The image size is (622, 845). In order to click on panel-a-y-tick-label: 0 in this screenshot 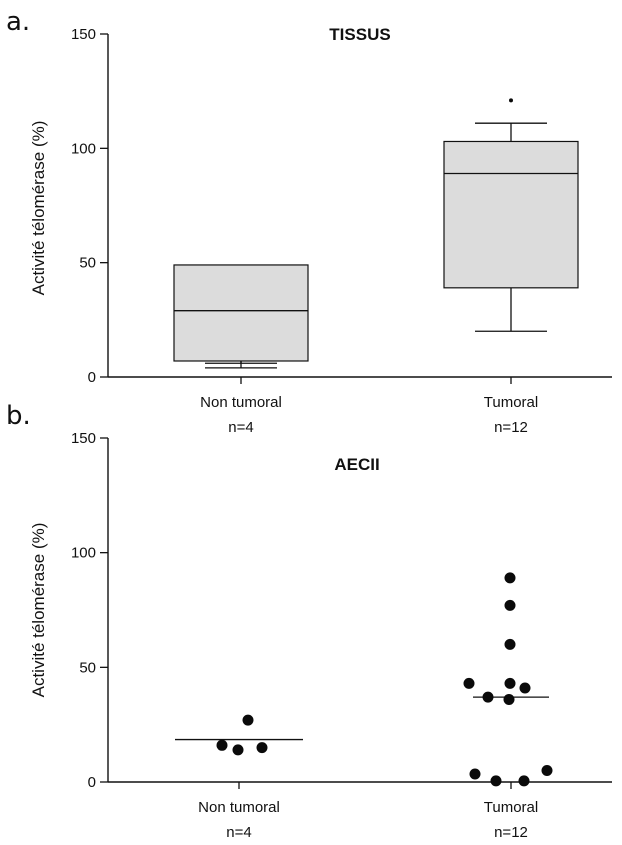, I will do `click(92, 377)`.